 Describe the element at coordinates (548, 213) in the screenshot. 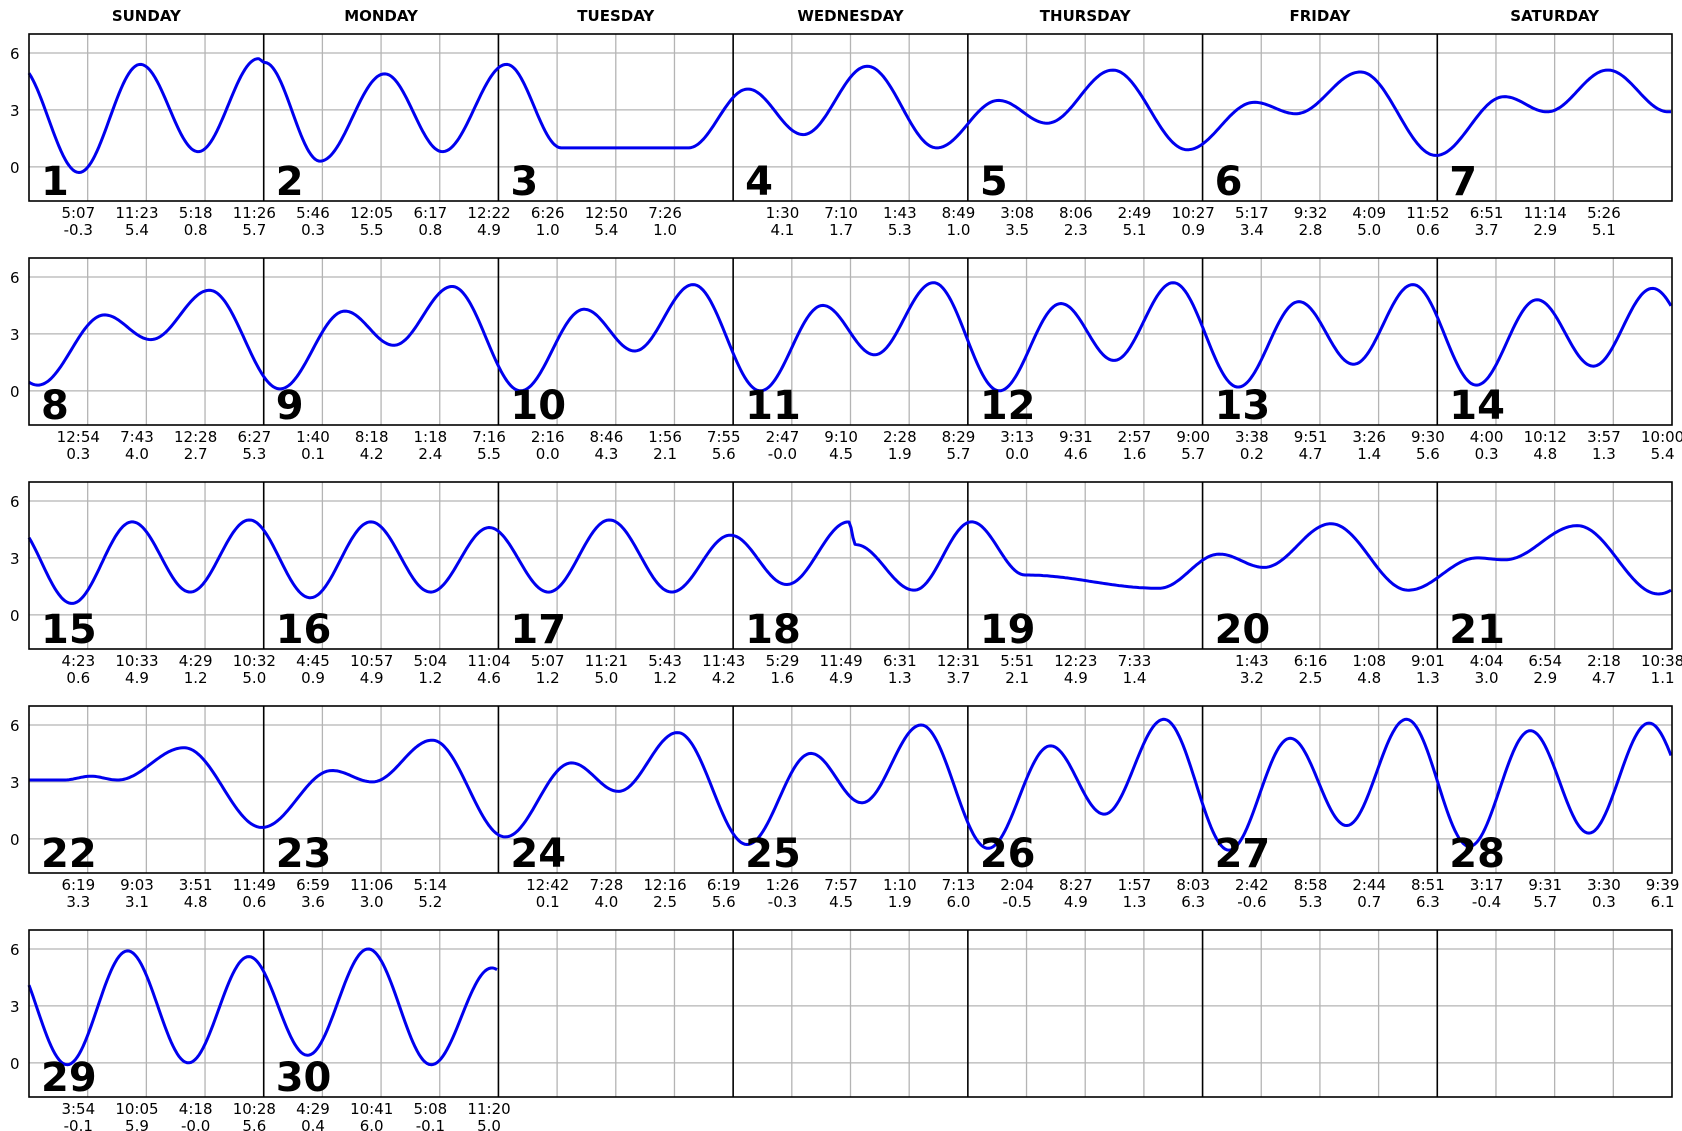

I see `tide-event-time: 6:26` at that location.